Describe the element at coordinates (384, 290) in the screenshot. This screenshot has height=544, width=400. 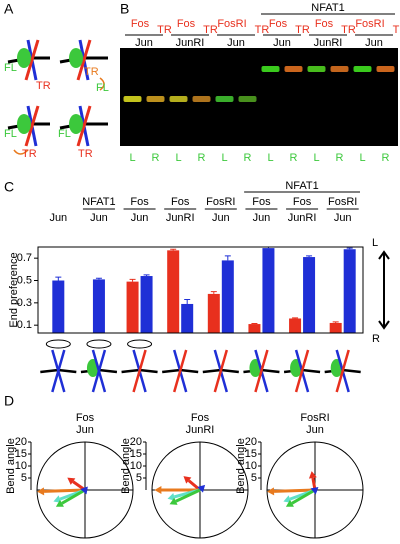
I see `end-arrow` at that location.